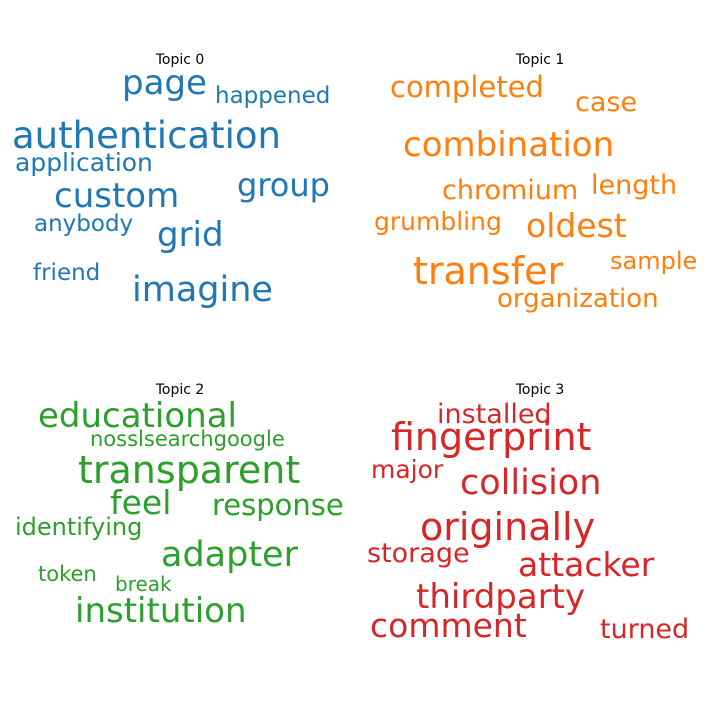  Describe the element at coordinates (531, 483) in the screenshot. I see `topic-3-word-collision: collision` at that location.